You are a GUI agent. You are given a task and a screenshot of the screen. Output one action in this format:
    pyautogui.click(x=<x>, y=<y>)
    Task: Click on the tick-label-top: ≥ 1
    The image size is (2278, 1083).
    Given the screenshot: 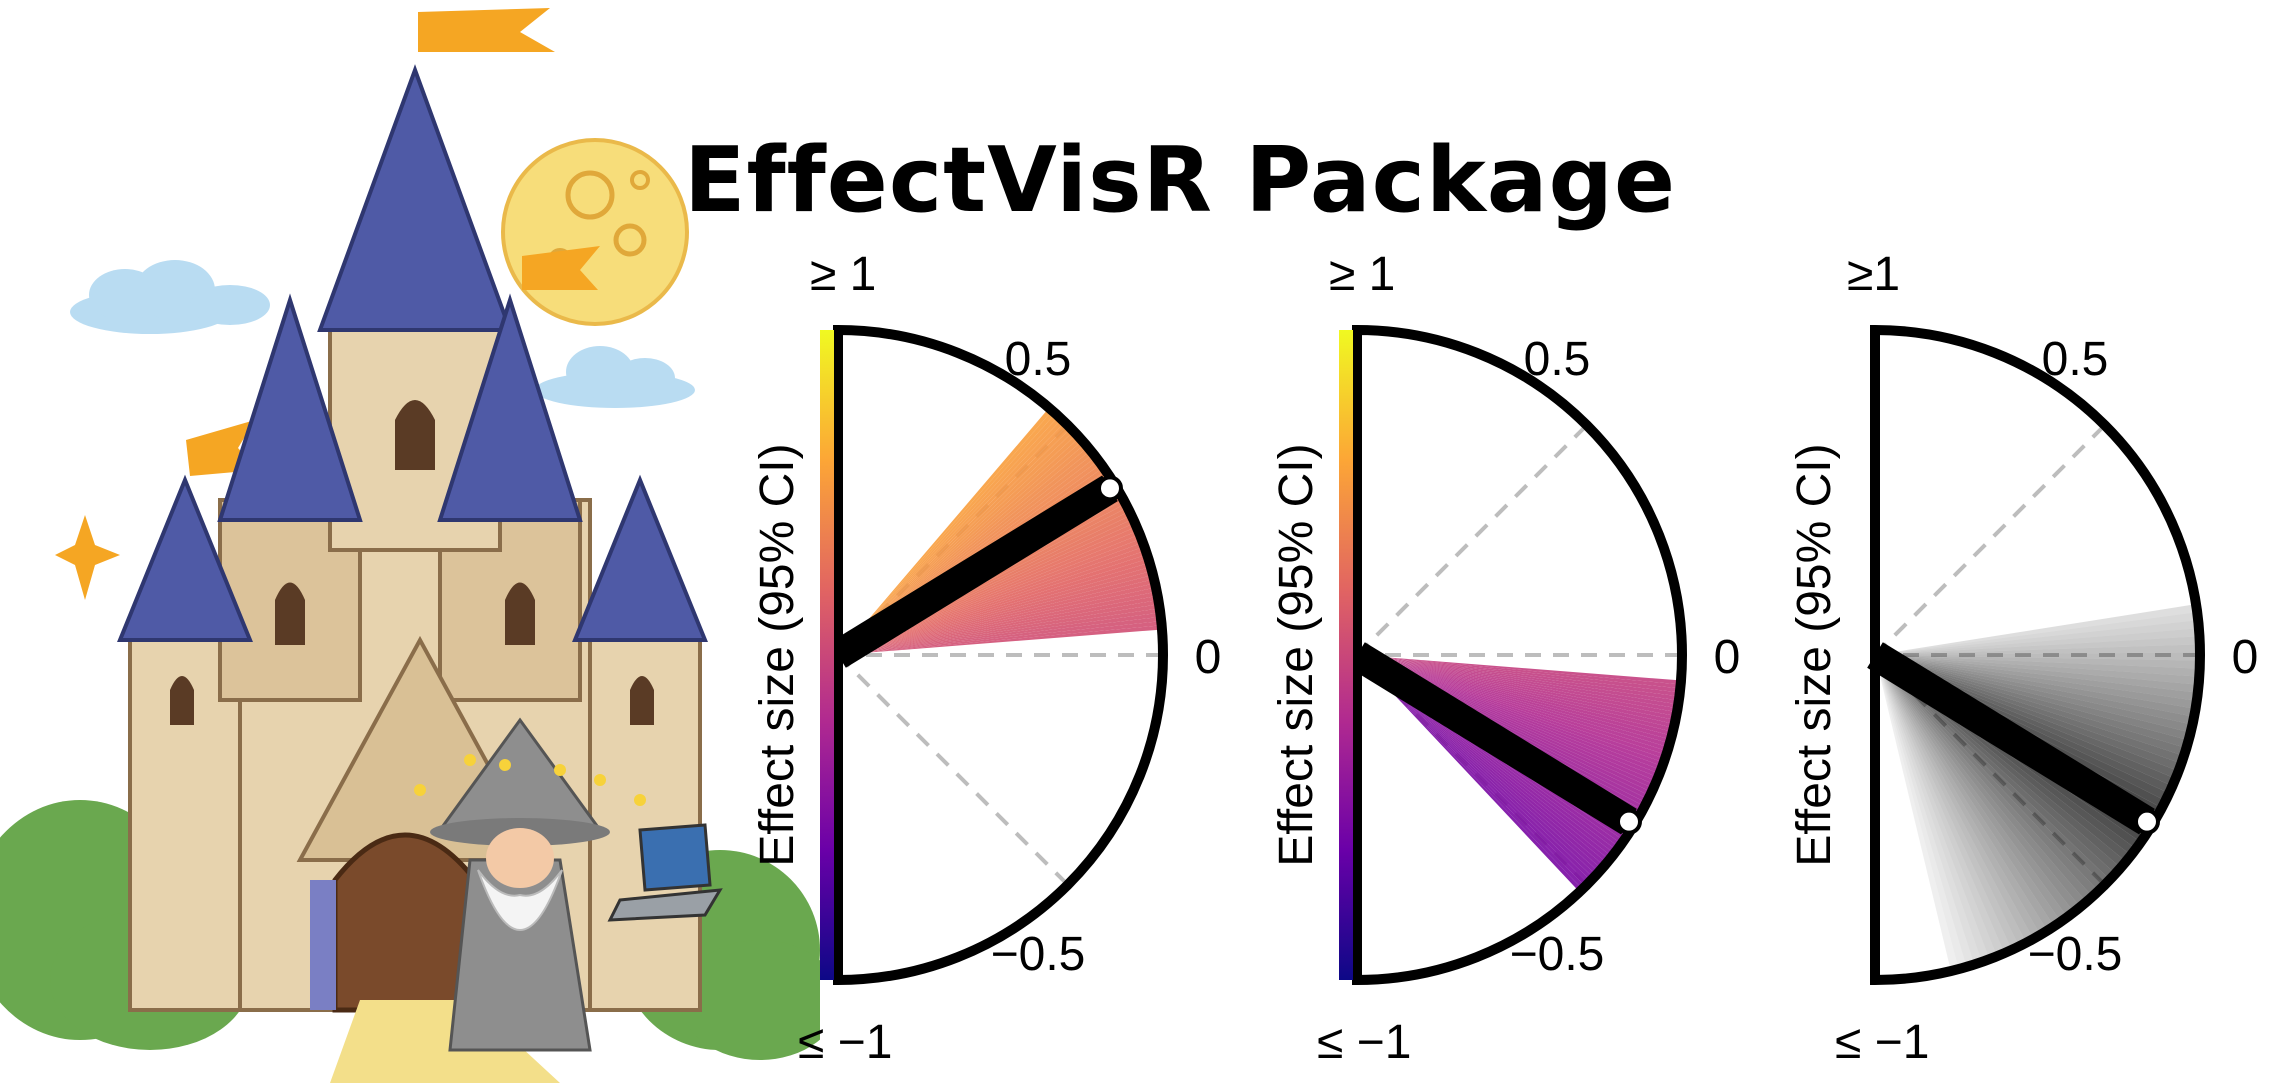 What is the action you would take?
    pyautogui.click(x=1362, y=274)
    